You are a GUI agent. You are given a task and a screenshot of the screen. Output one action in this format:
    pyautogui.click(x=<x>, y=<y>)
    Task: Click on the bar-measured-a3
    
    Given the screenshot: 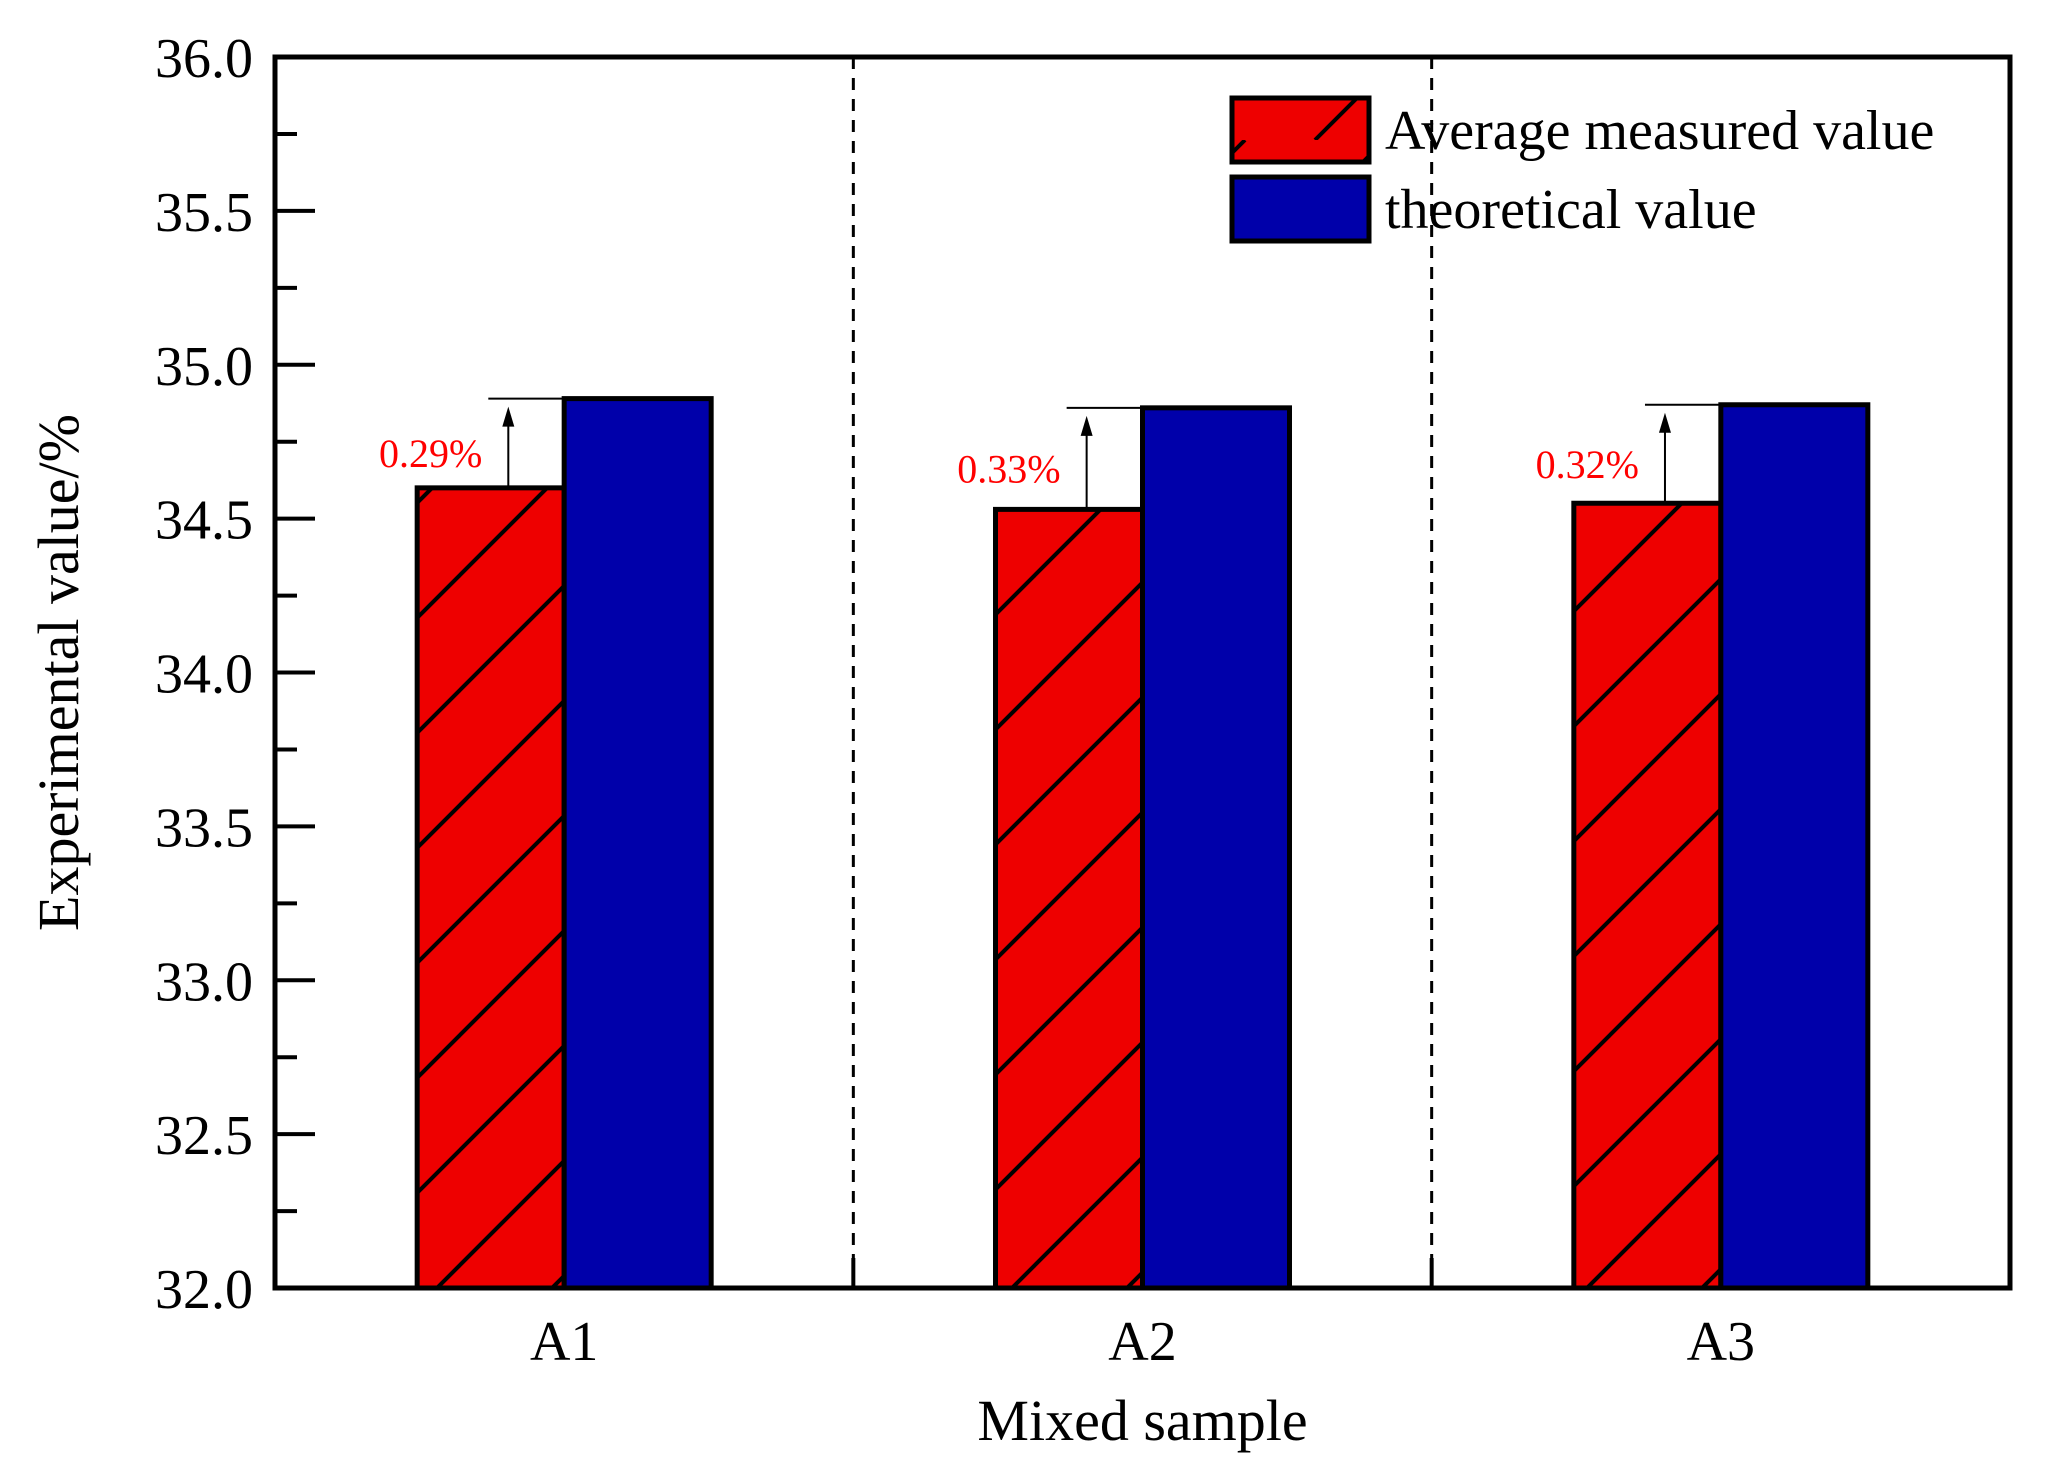 What is the action you would take?
    pyautogui.click(x=1647, y=895)
    